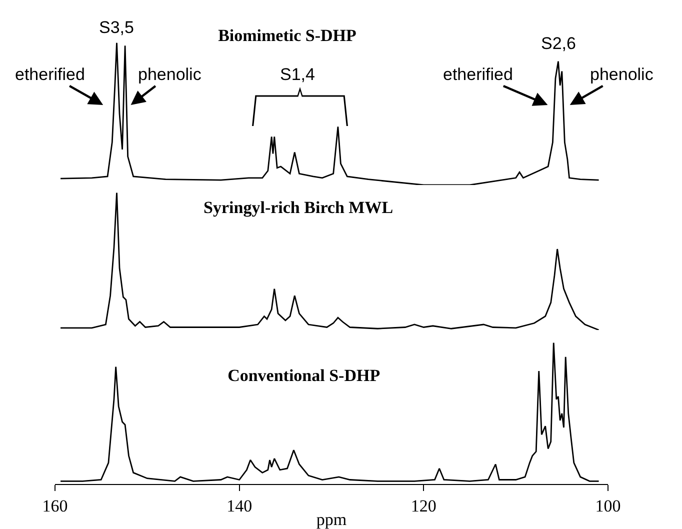 The width and height of the screenshot is (682, 529). Describe the element at coordinates (299, 207) in the screenshot. I see `chart-title: Syringyl-rich Birch MWL` at that location.